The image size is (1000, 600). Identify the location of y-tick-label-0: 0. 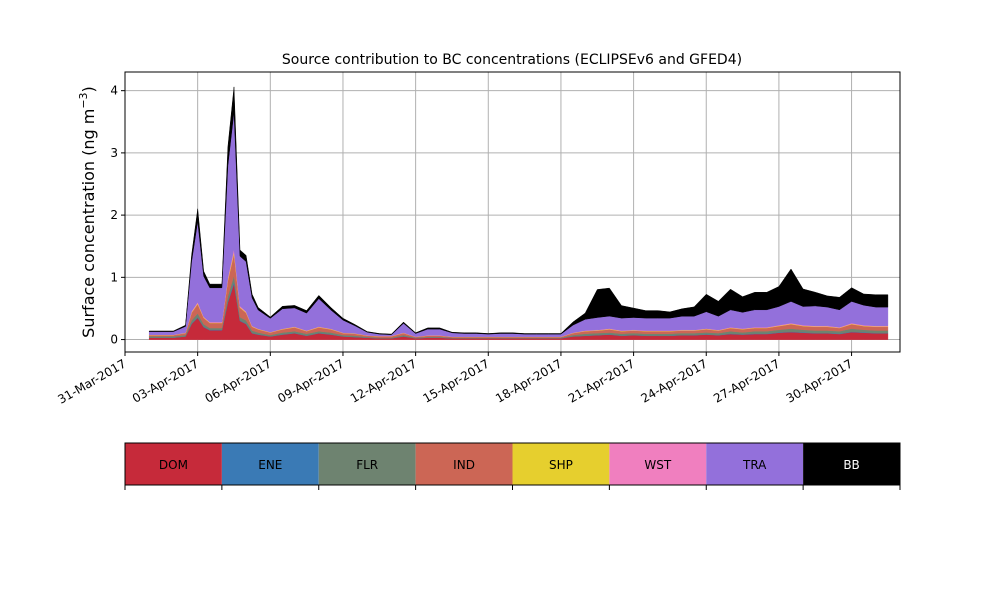
(114, 340).